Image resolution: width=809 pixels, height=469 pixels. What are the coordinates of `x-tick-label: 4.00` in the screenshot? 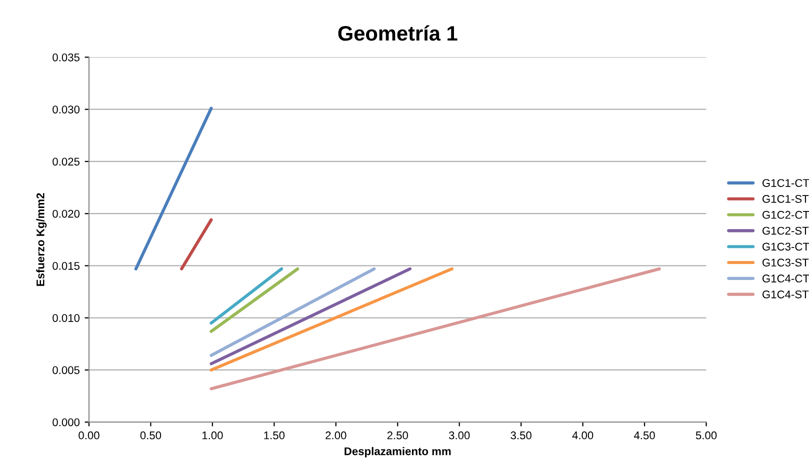 It's located at (583, 435).